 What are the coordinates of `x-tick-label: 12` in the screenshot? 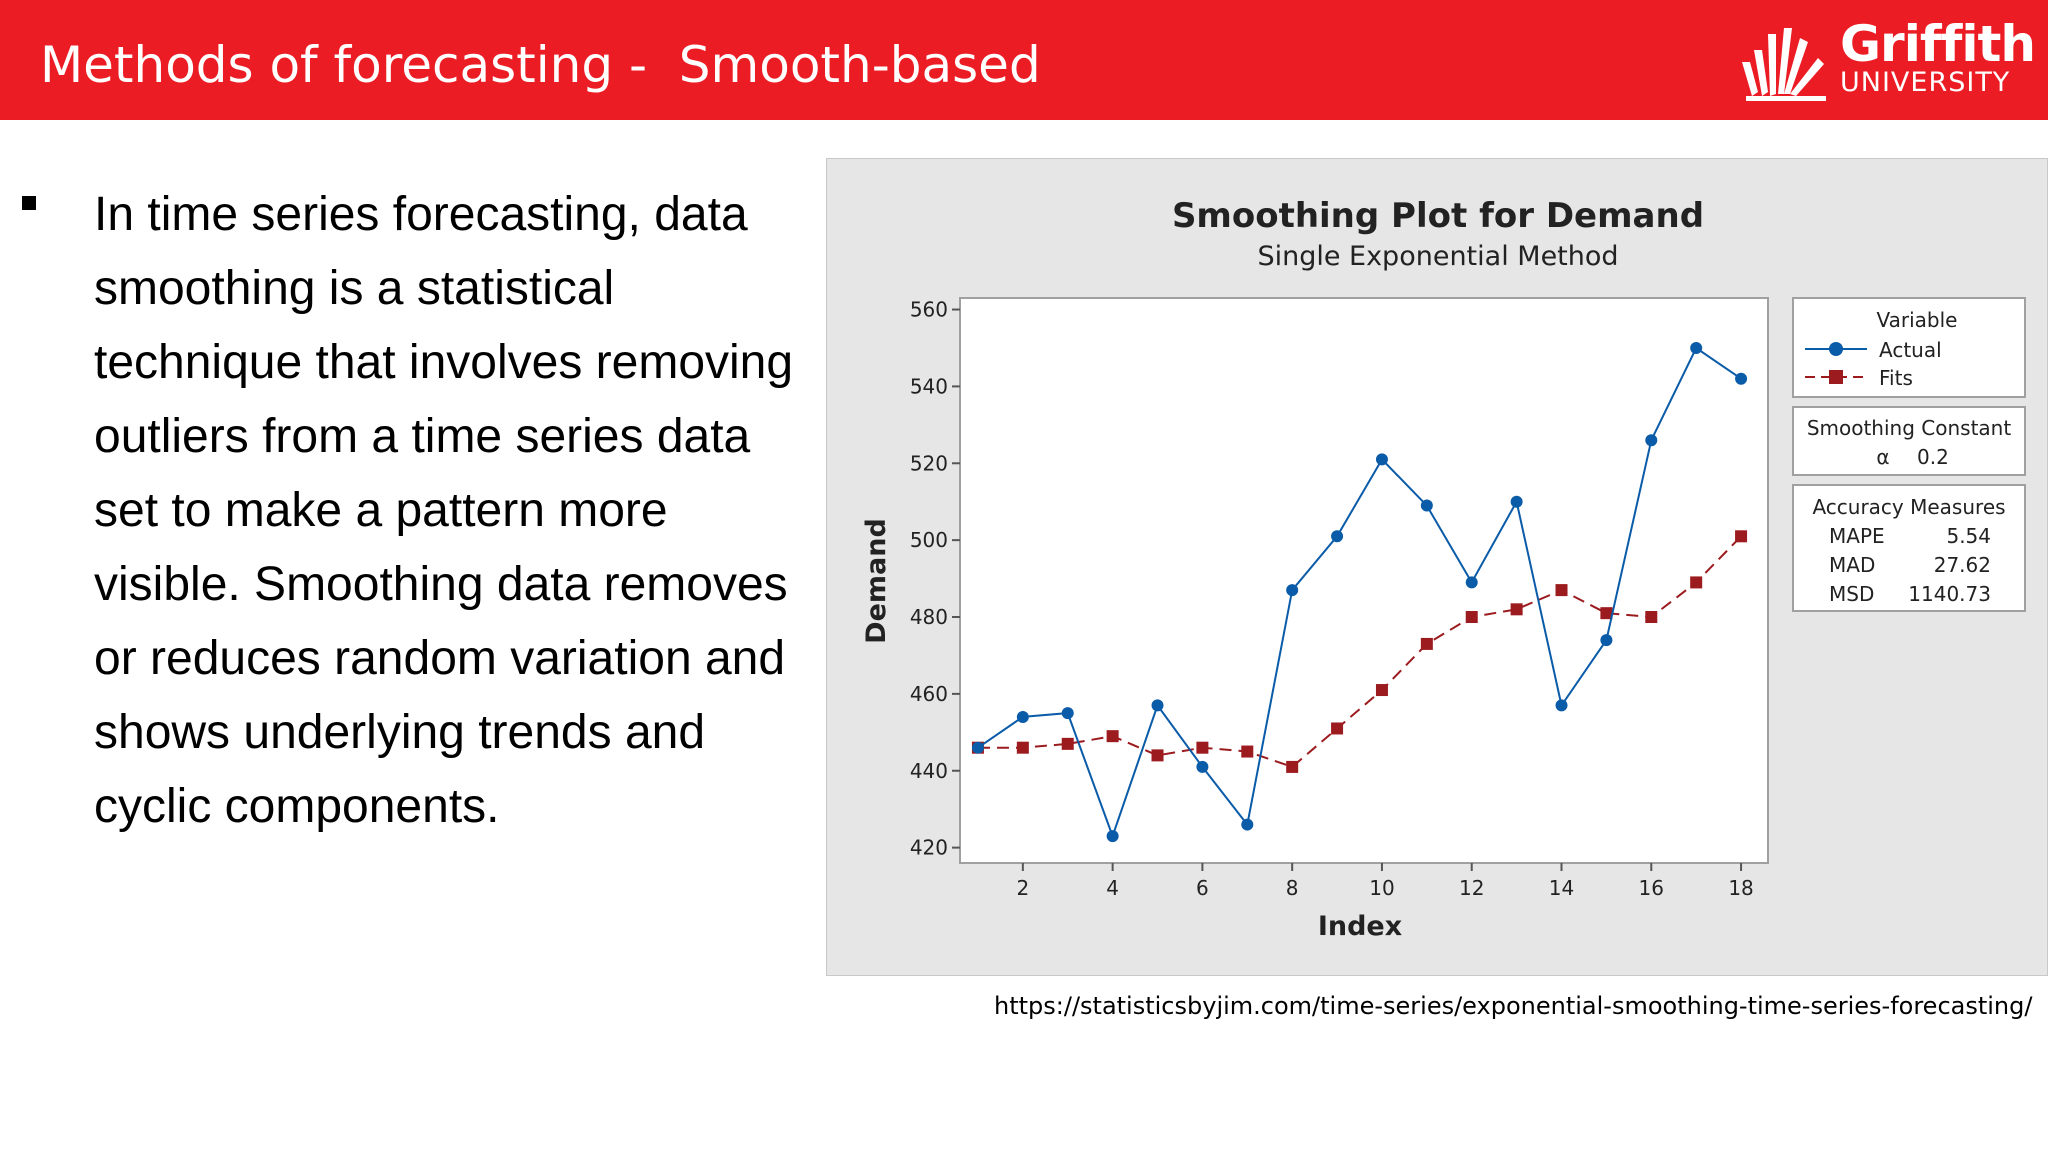 It's located at (1471, 888).